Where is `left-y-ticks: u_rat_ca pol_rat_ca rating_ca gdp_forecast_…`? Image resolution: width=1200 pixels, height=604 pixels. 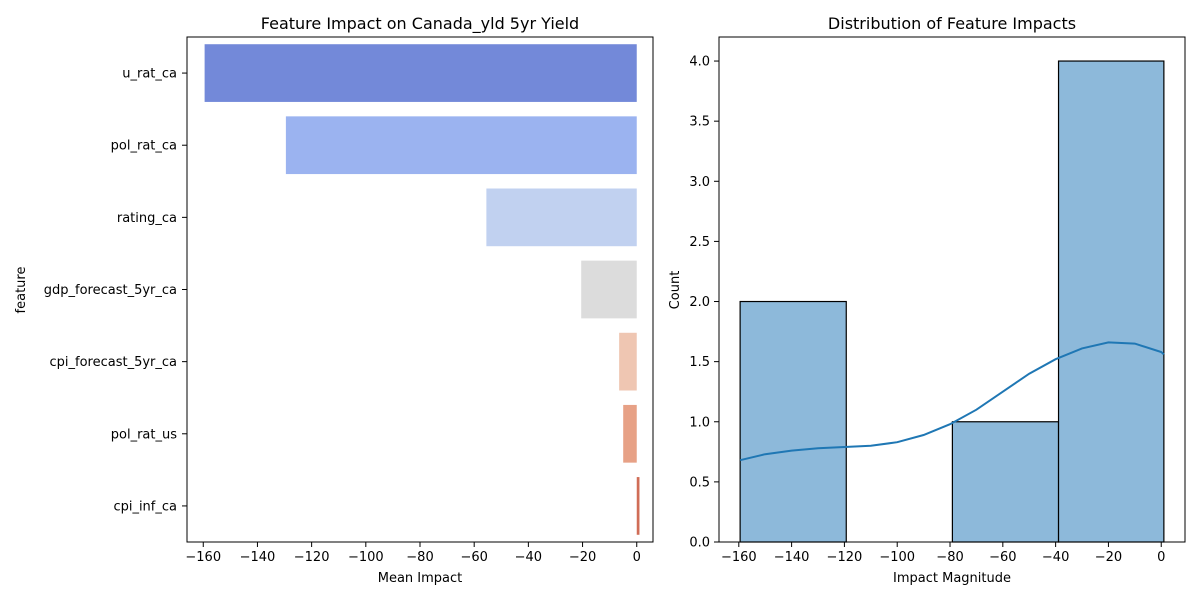
left-y-ticks: u_rat_ca pol_rat_ca rating_ca gdp_forecast_… is located at coordinates (115, 290).